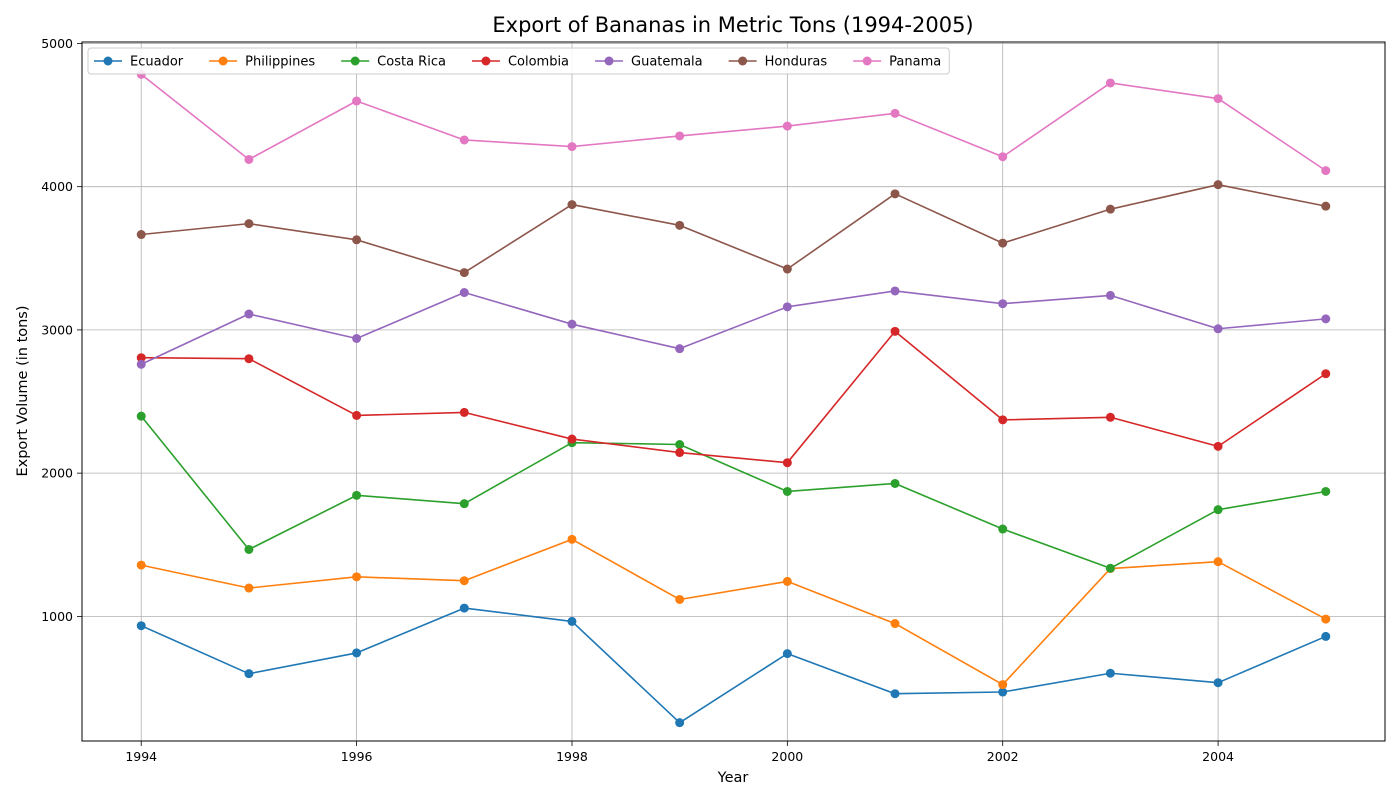 The image size is (1400, 800). I want to click on y-tick-label: 4000, so click(57, 186).